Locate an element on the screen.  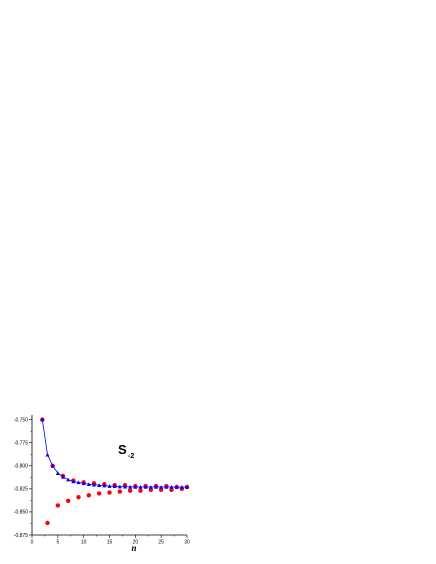
y-tick-label: -0.800 is located at coordinates (21, 467).